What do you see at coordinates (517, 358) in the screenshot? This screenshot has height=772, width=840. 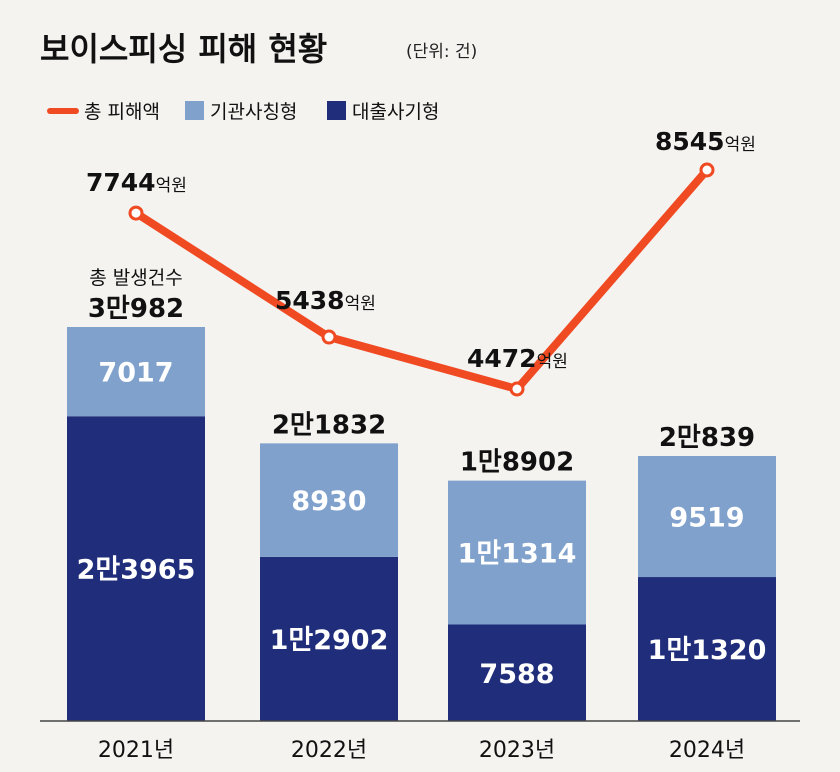 I see `damage-value-label: 4472억원` at bounding box center [517, 358].